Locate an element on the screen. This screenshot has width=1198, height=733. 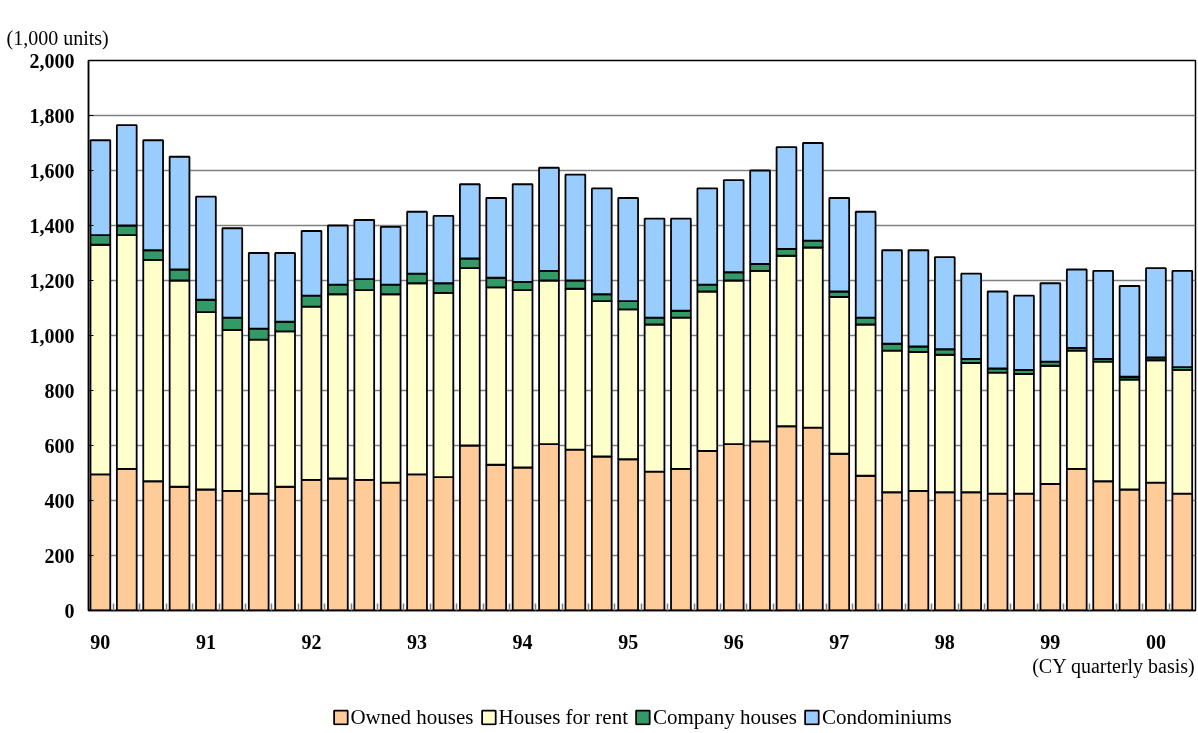
x-tick-label: 98 is located at coordinates (944, 641).